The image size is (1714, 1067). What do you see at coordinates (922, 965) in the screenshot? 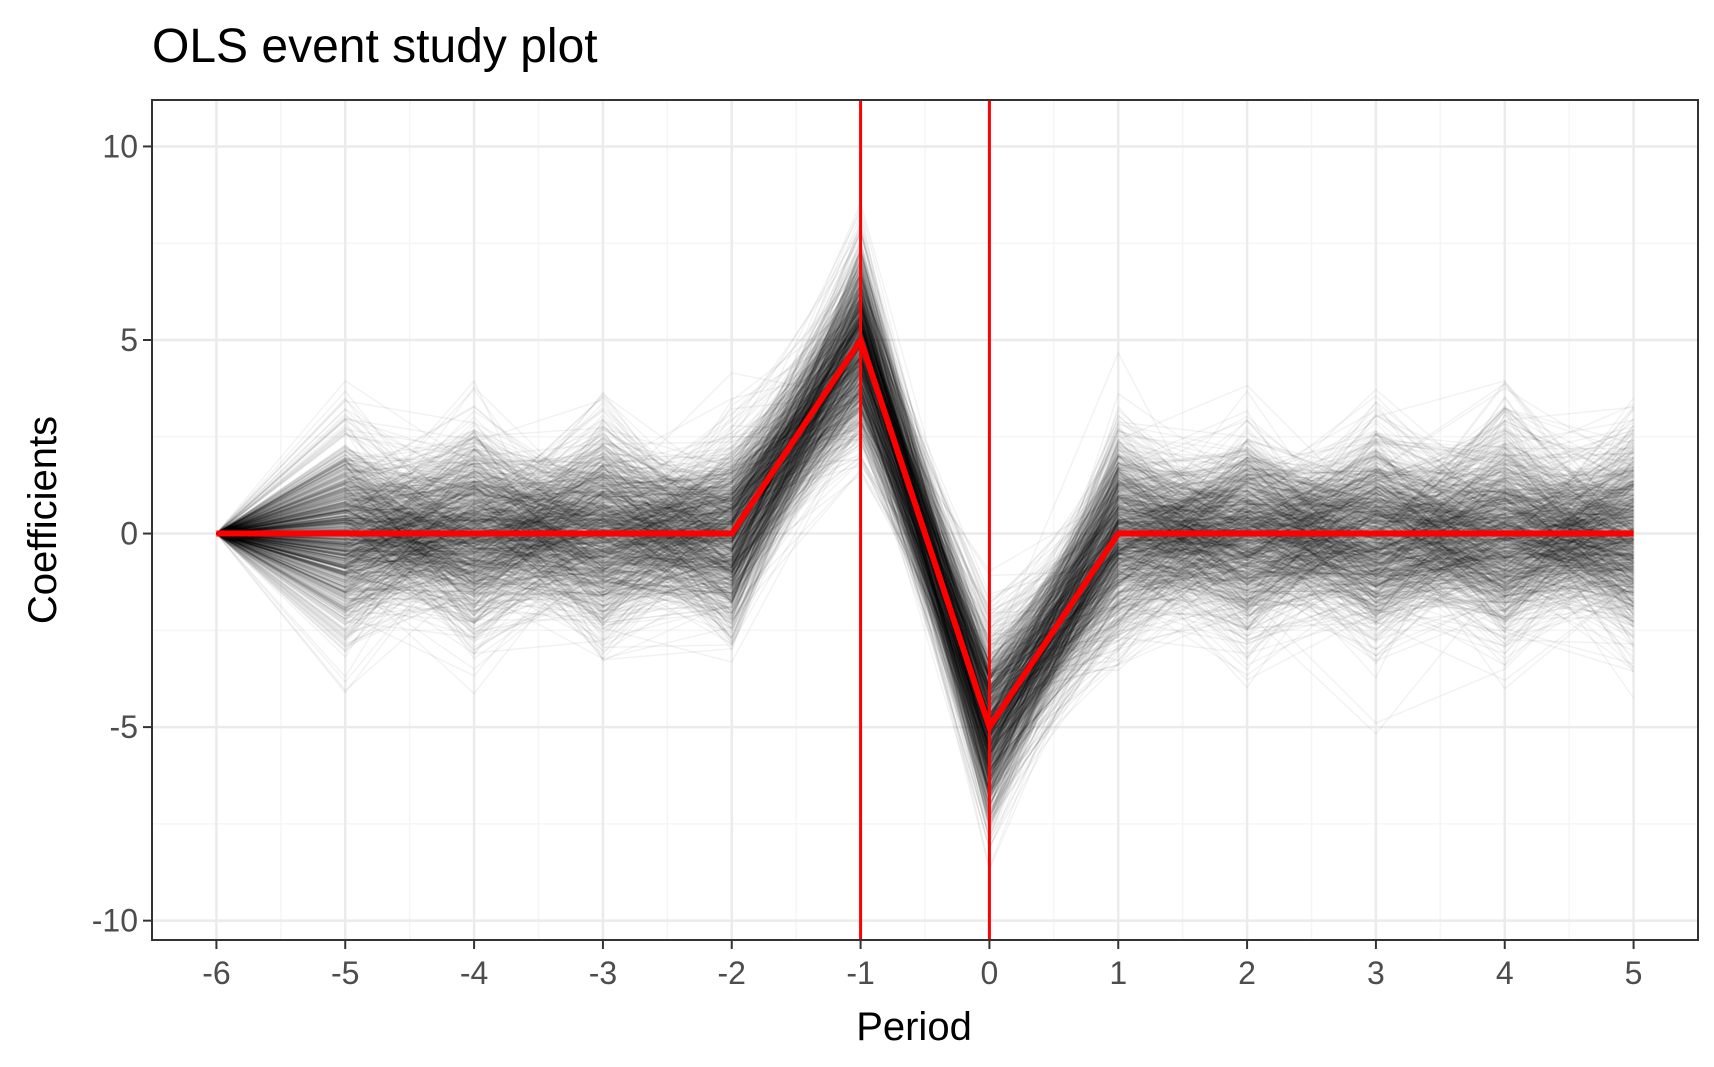
I see `x-axis-ticks: -6 -5 -4 -3 -2 -1 0 1 2 3 4 5` at bounding box center [922, 965].